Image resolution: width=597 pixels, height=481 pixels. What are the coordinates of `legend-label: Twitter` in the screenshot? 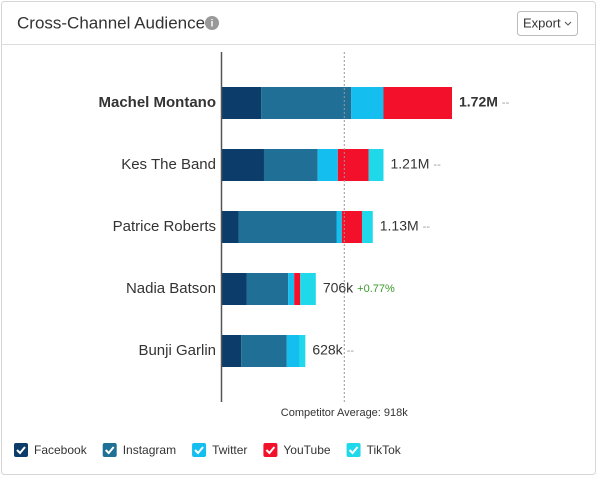 It's located at (229, 450).